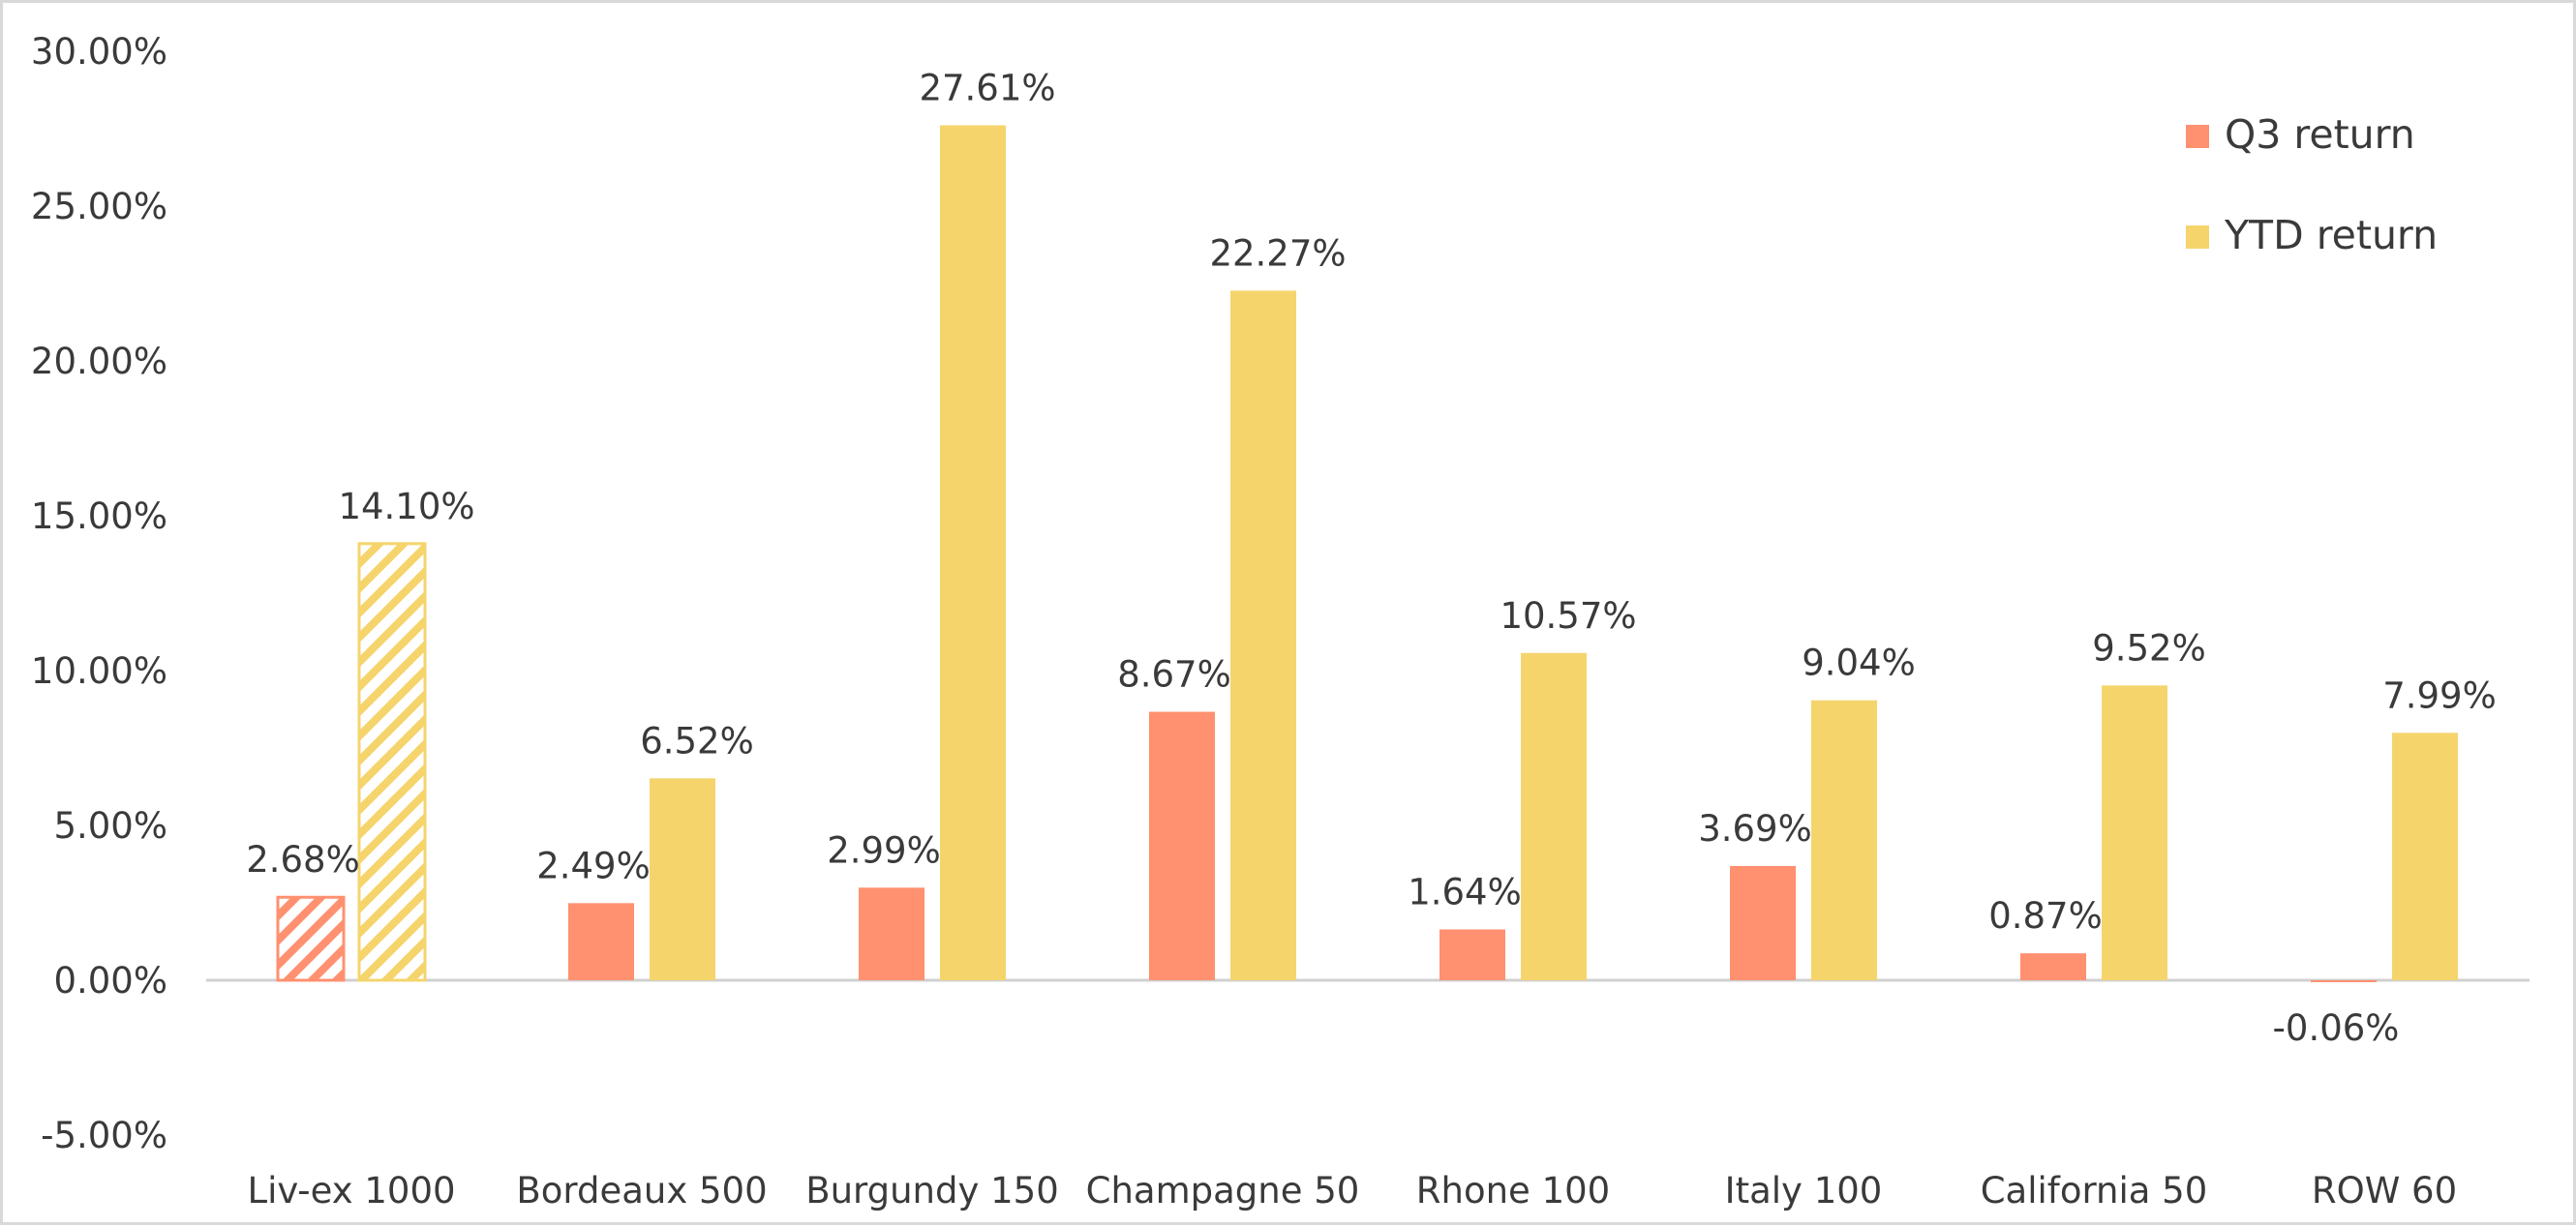  What do you see at coordinates (110, 826) in the screenshot?
I see `y-tick-label: 5.00%` at bounding box center [110, 826].